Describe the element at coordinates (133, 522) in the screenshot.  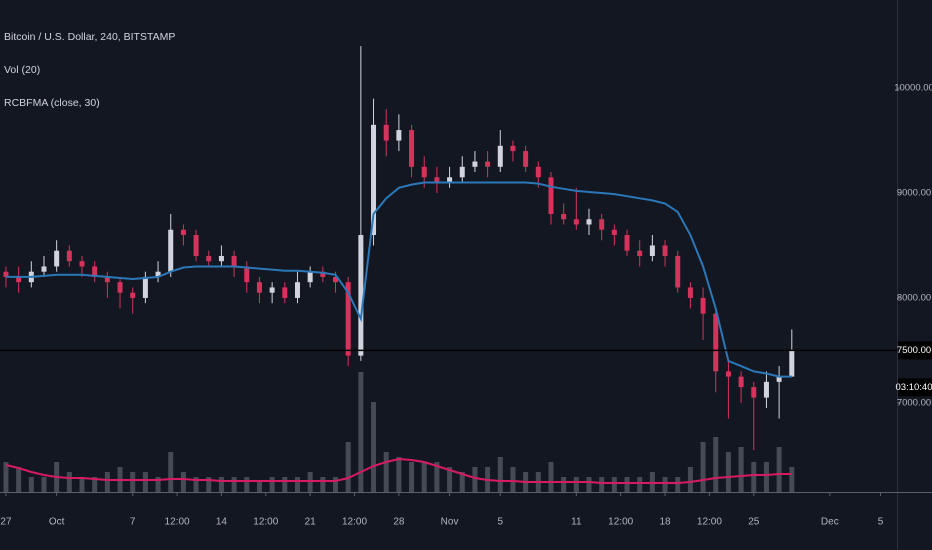
I see `x-tick-label: 7` at that location.